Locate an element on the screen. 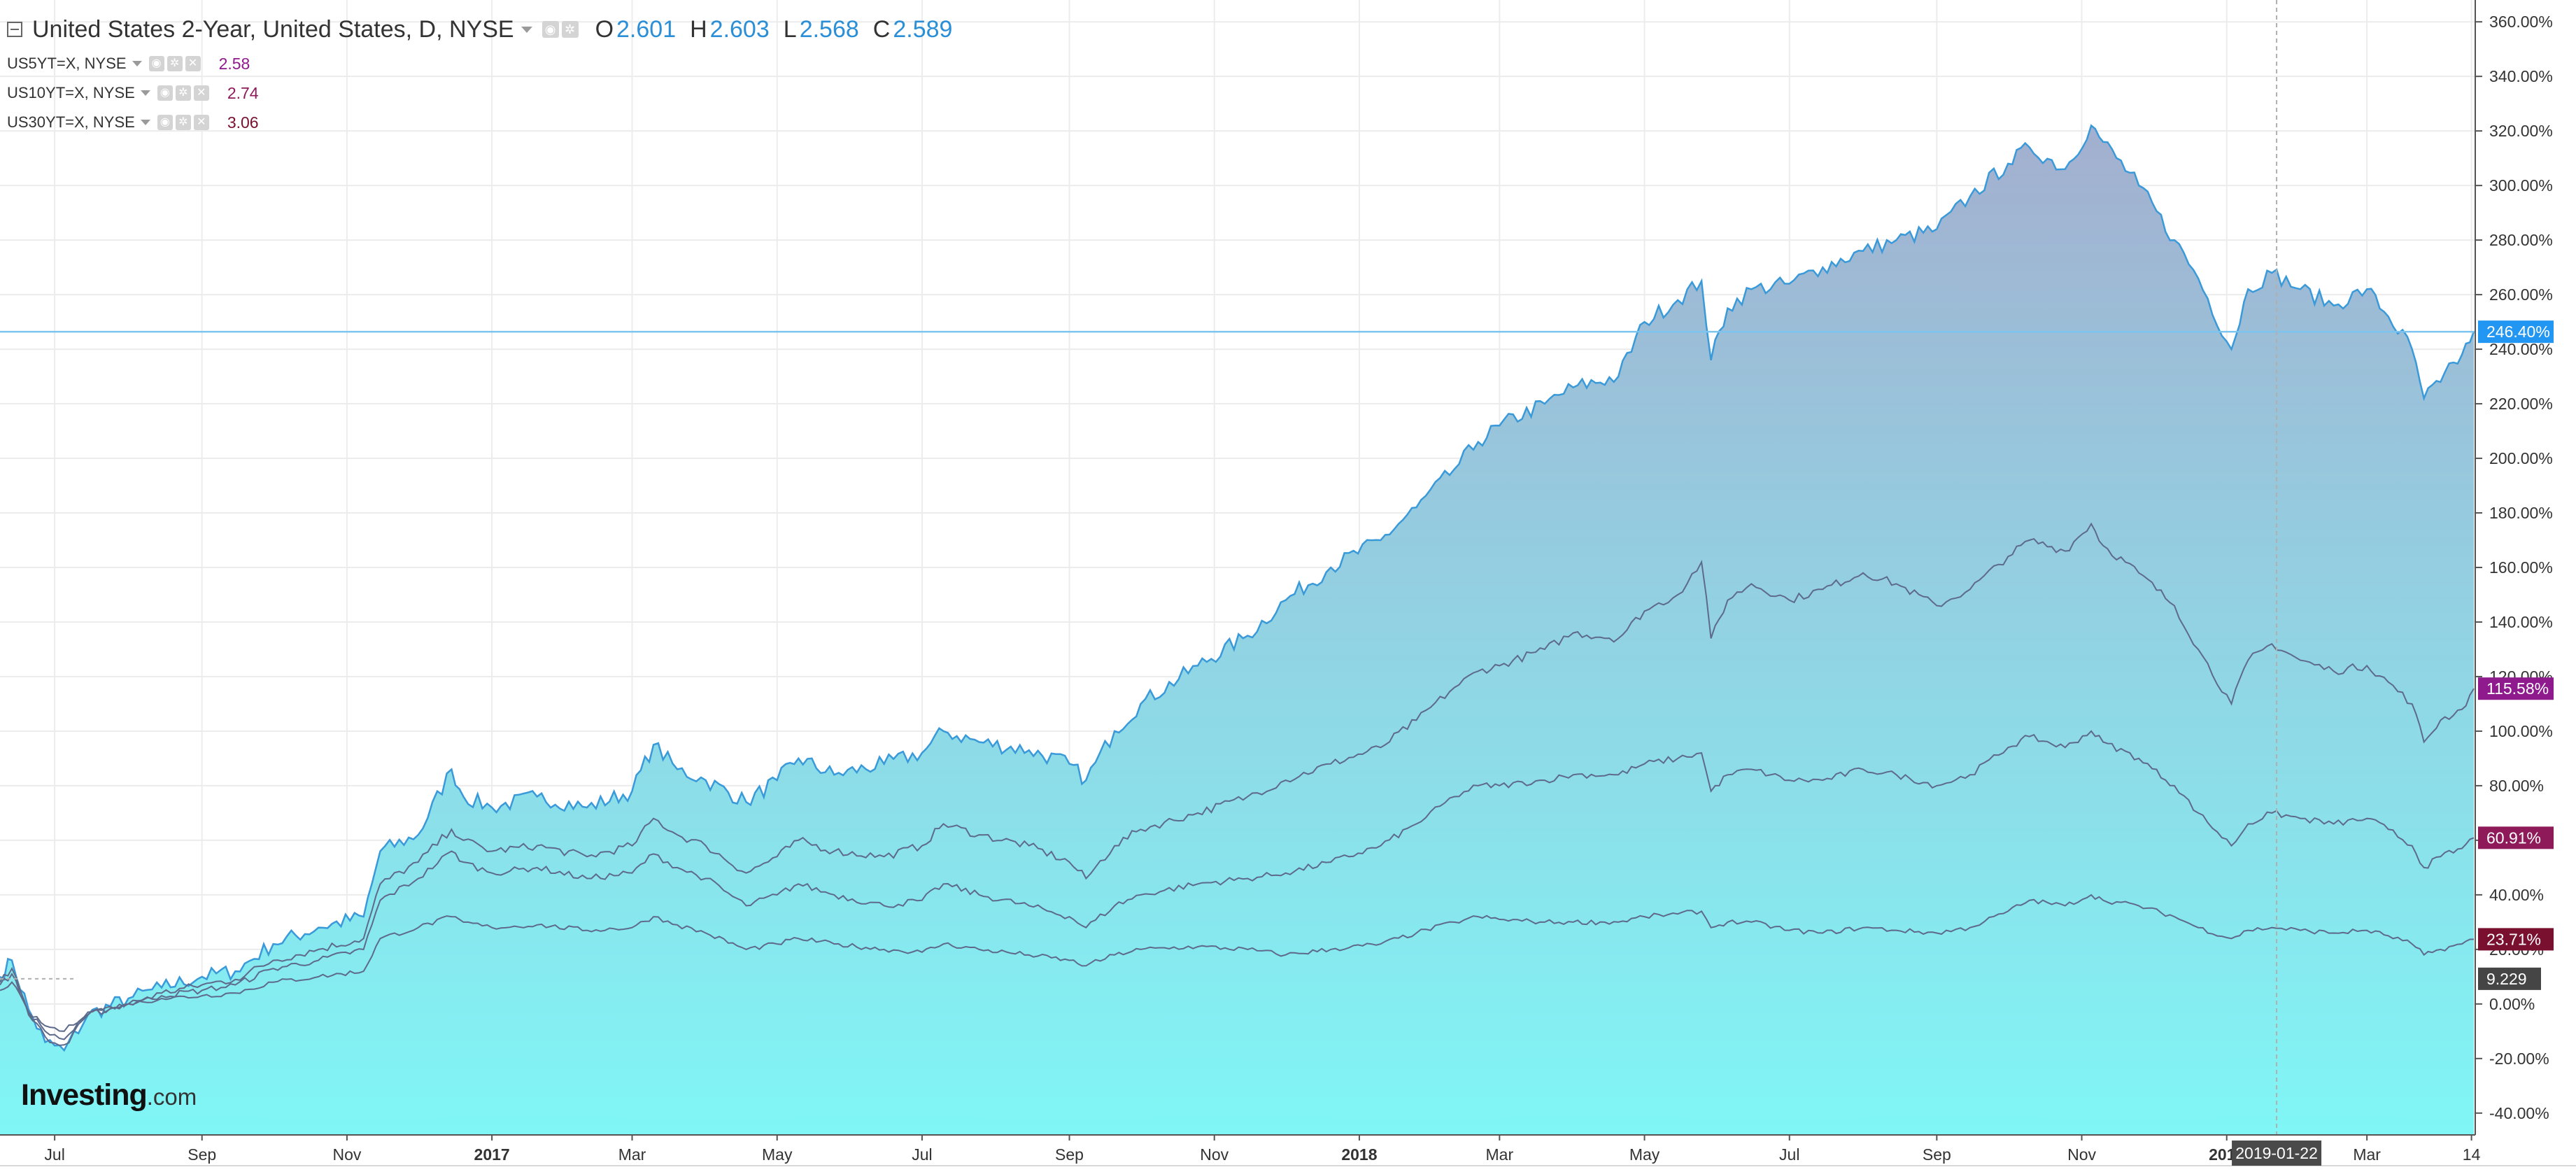 This screenshot has width=2576, height=1172. logo-main-text: Investing is located at coordinates (84, 1095).